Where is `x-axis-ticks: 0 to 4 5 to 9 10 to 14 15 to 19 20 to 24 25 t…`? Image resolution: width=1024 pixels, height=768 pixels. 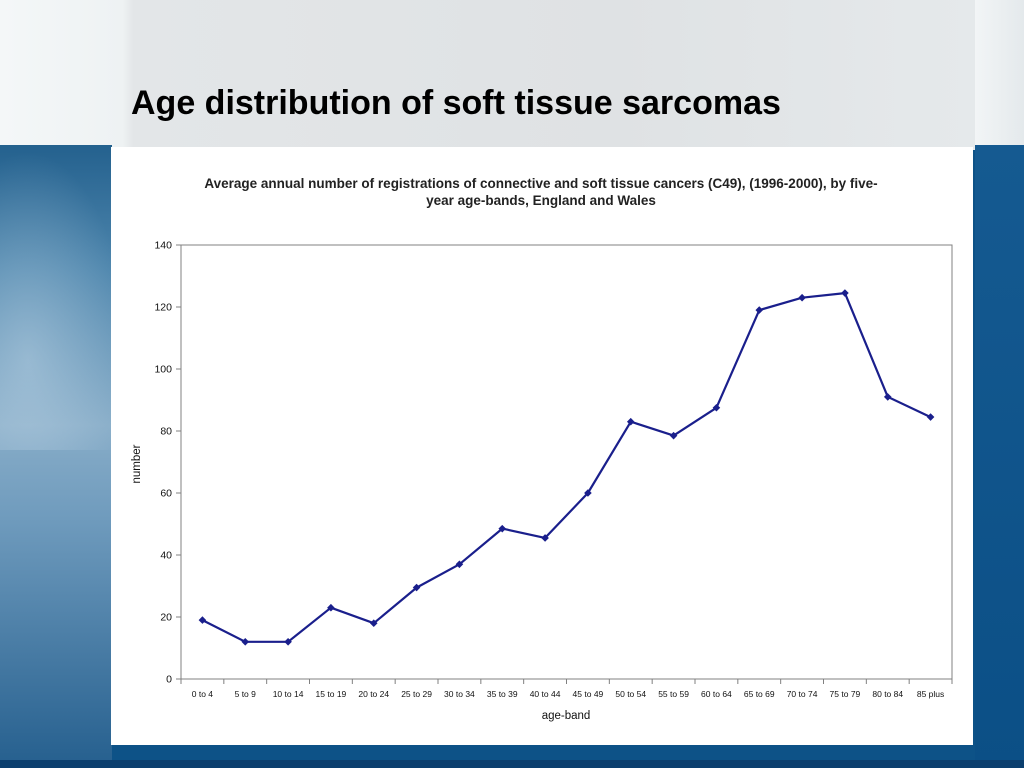 x-axis-ticks: 0 to 4 5 to 9 10 to 14 15 to 19 20 to 24 25 t… is located at coordinates (566, 689).